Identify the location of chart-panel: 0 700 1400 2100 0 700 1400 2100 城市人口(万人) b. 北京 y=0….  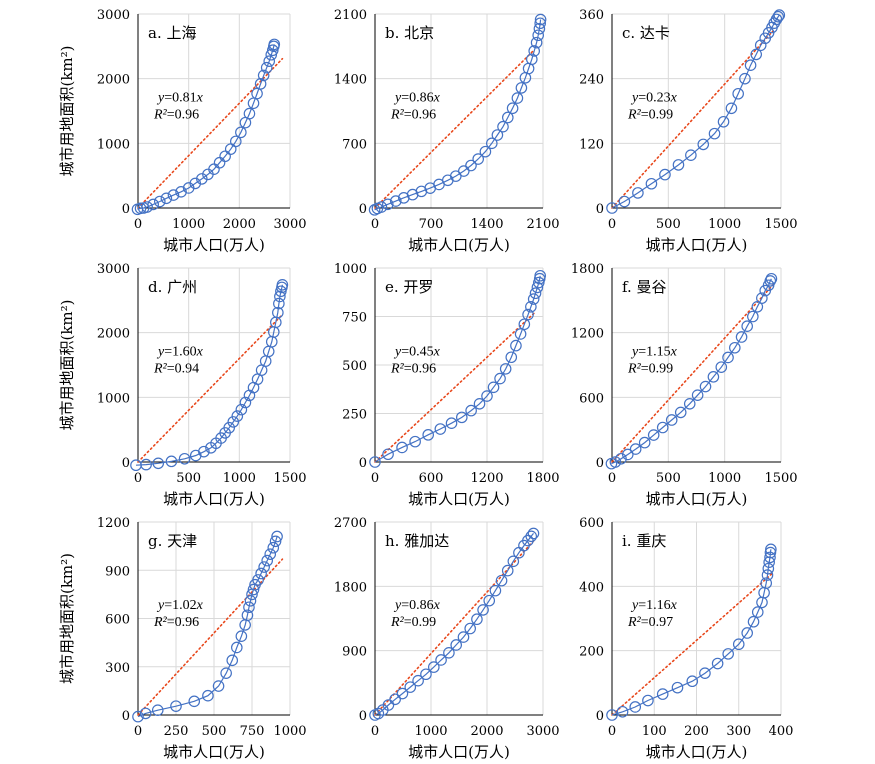
(447, 131).